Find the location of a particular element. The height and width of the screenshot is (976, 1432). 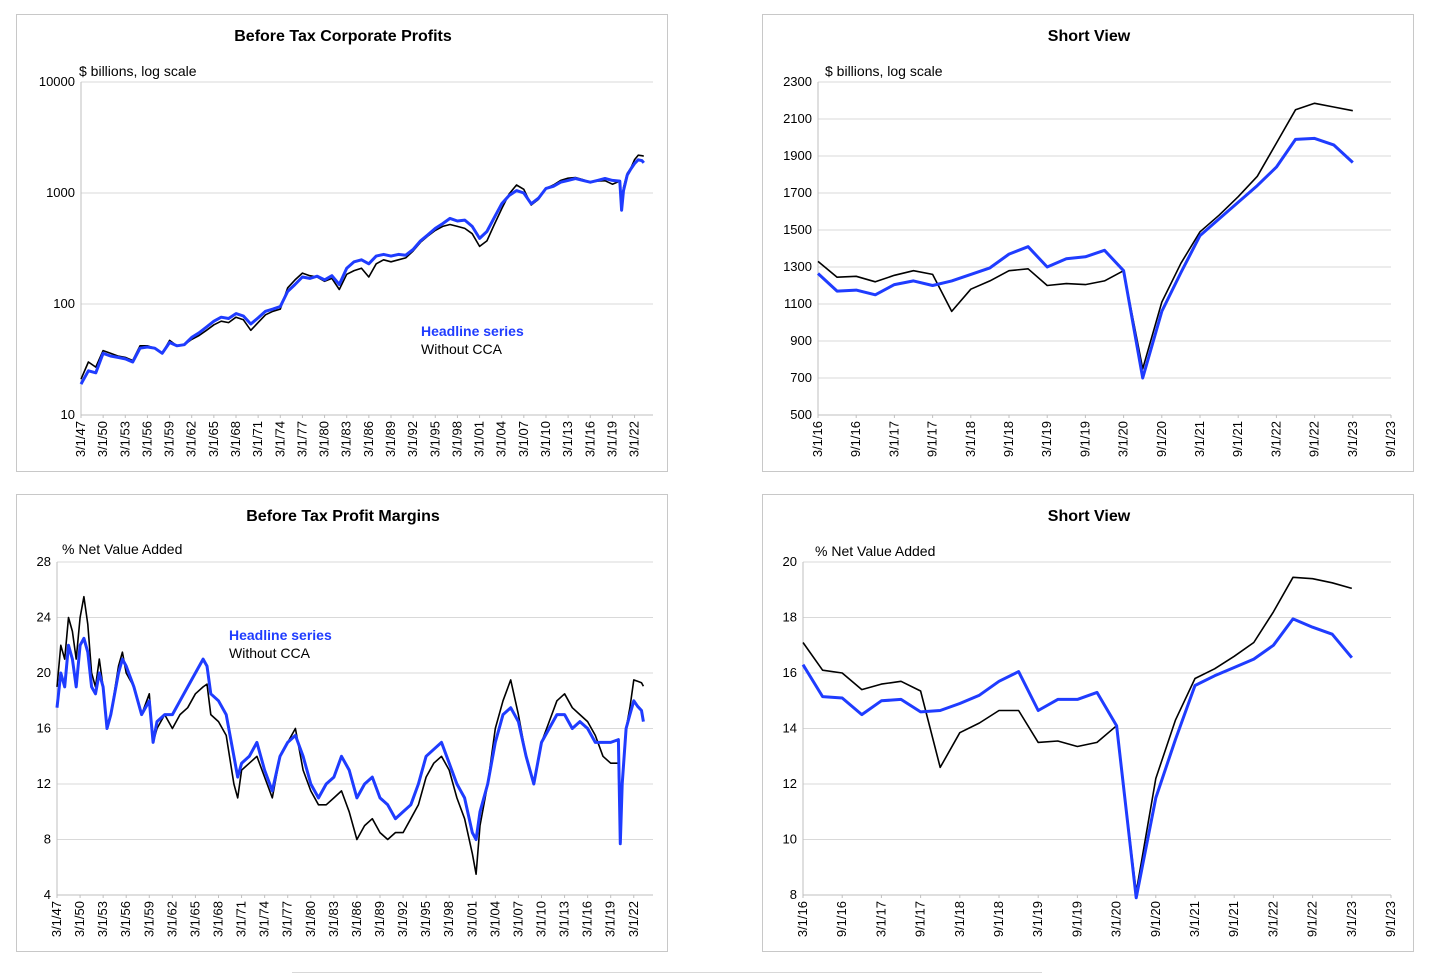

y-tick-label: 12 is located at coordinates (44, 783).